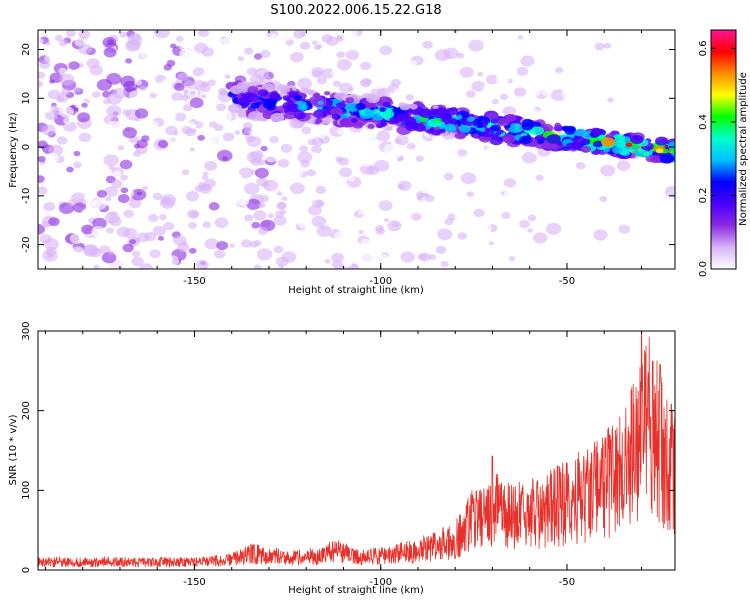 The width and height of the screenshot is (750, 600). What do you see at coordinates (26, 410) in the screenshot?
I see `snr-y-tick-label: 200` at bounding box center [26, 410].